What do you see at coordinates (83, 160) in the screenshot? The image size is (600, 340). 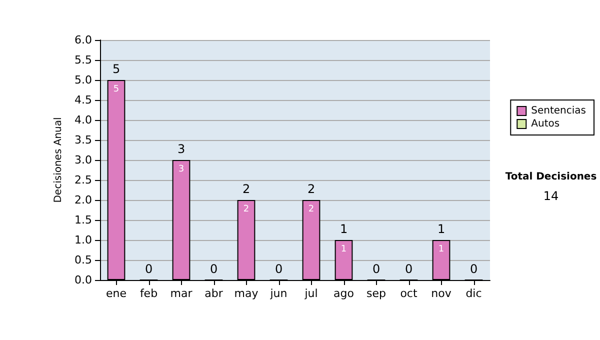 I see `y-tick-label: 3.0` at bounding box center [83, 160].